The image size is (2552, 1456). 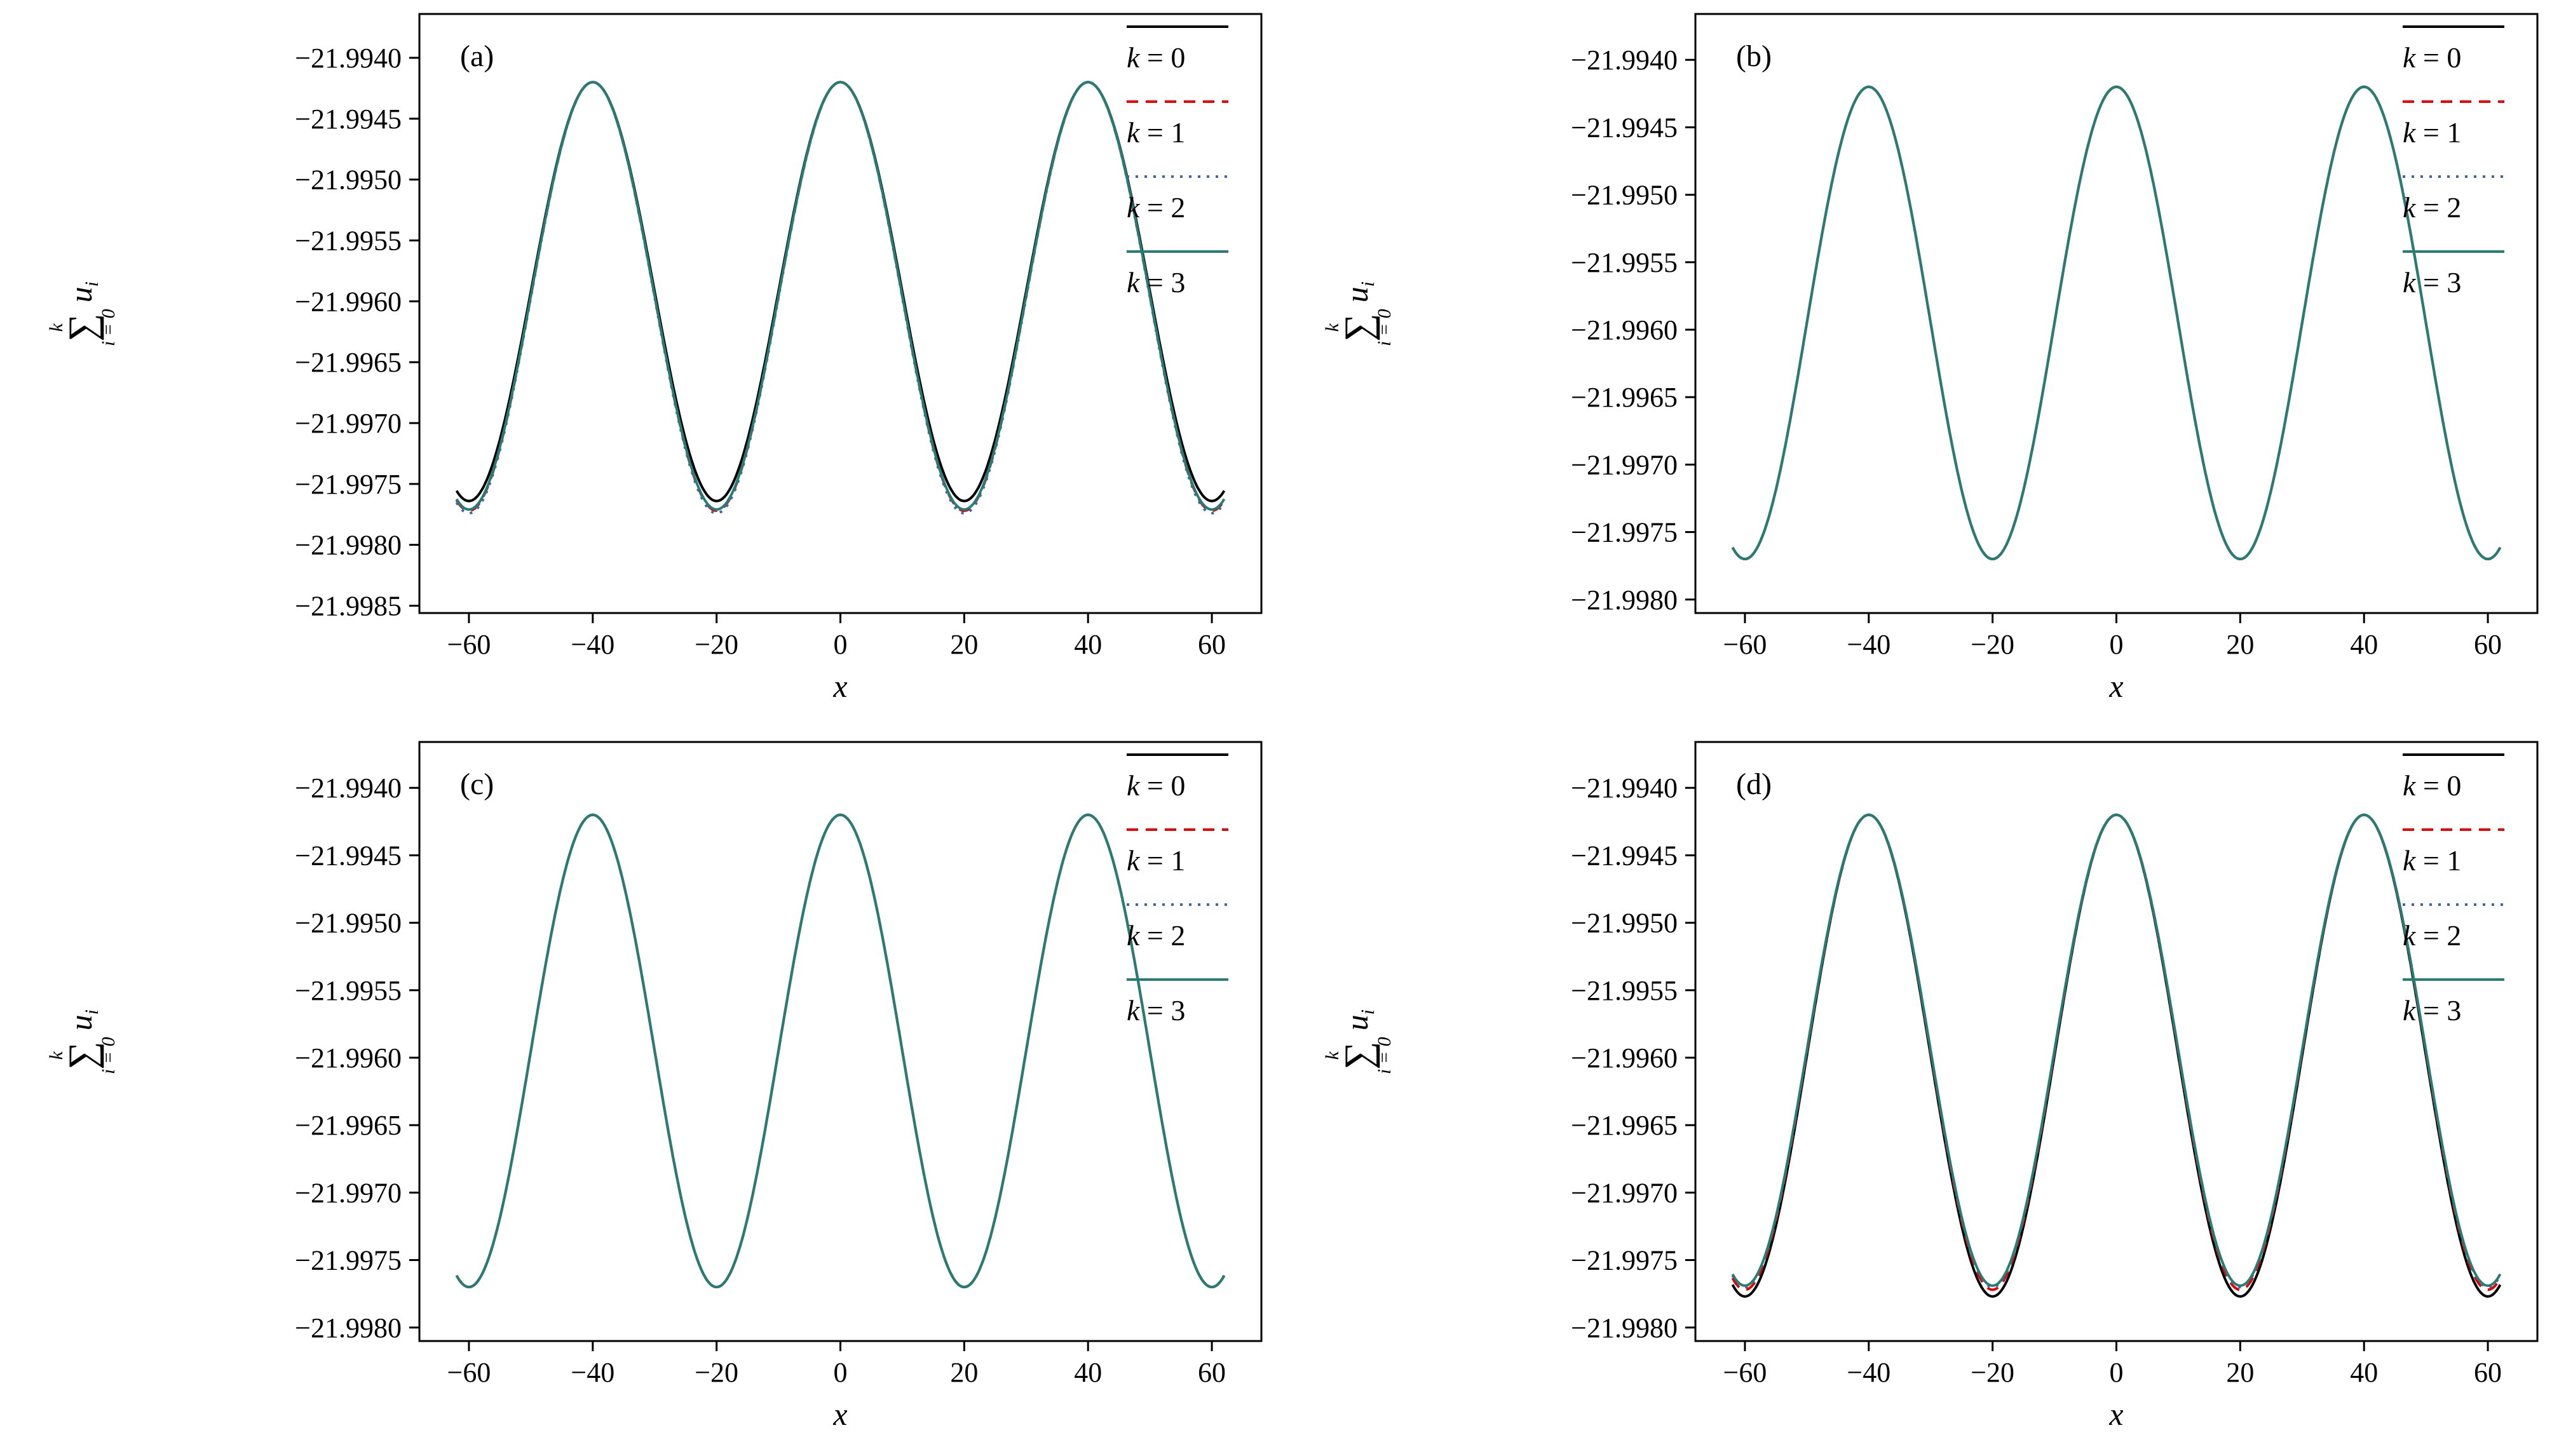 What do you see at coordinates (2432, 132) in the screenshot?
I see `legend-label: k = 1` at bounding box center [2432, 132].